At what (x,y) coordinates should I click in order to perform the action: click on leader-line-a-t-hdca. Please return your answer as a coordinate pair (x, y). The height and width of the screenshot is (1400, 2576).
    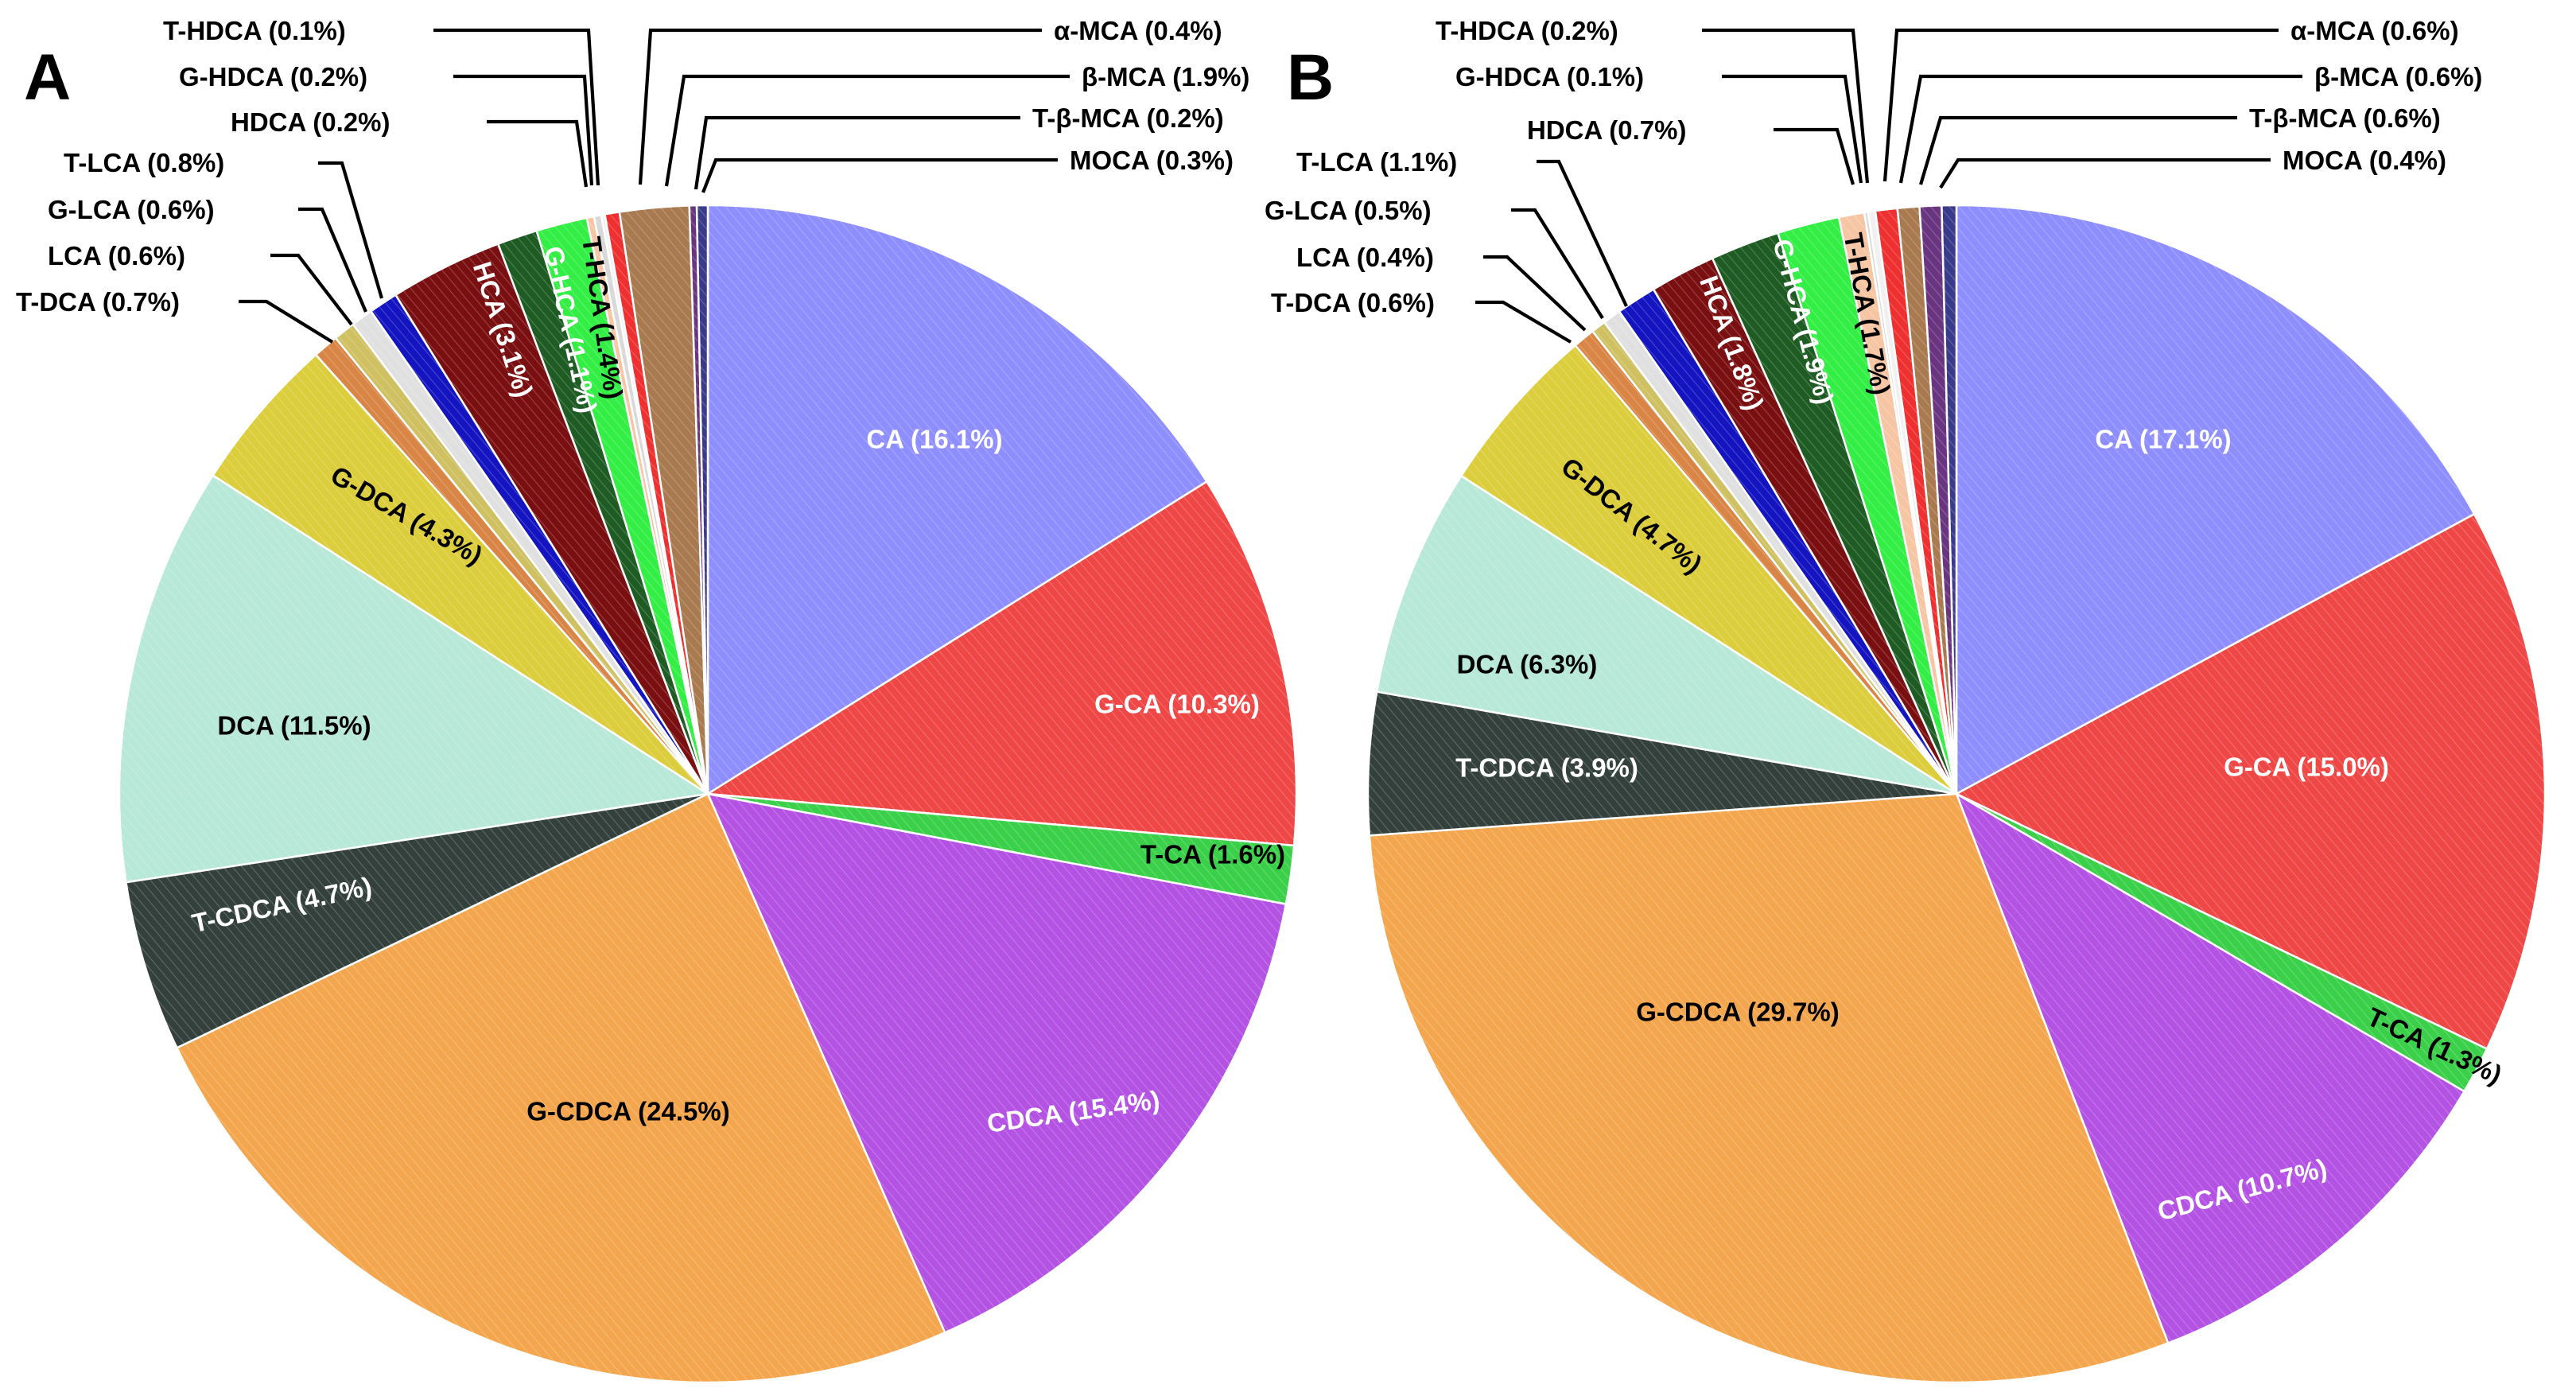
    Looking at the image, I should click on (516, 107).